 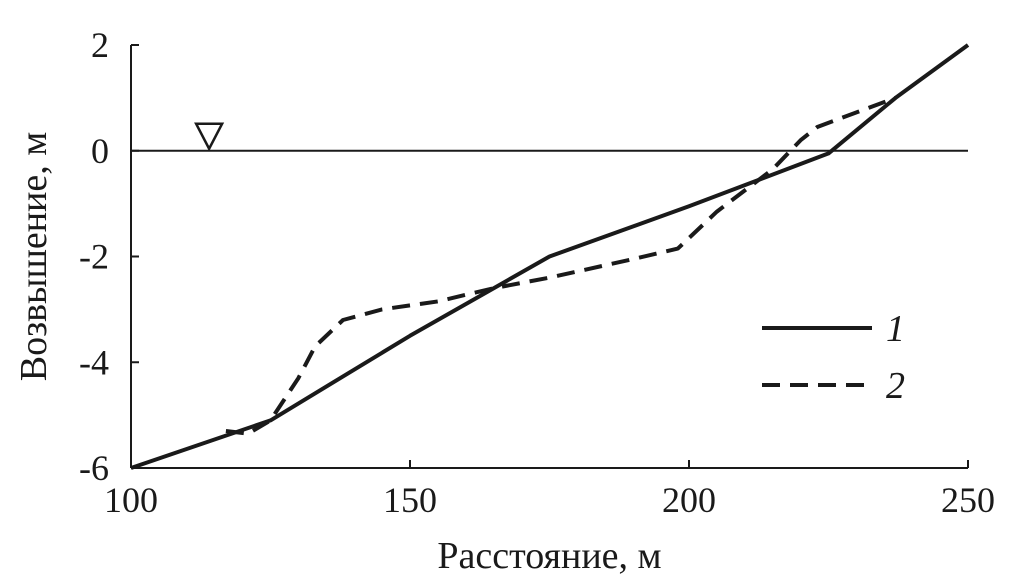 What do you see at coordinates (410, 500) in the screenshot?
I see `x-tick-label: 150` at bounding box center [410, 500].